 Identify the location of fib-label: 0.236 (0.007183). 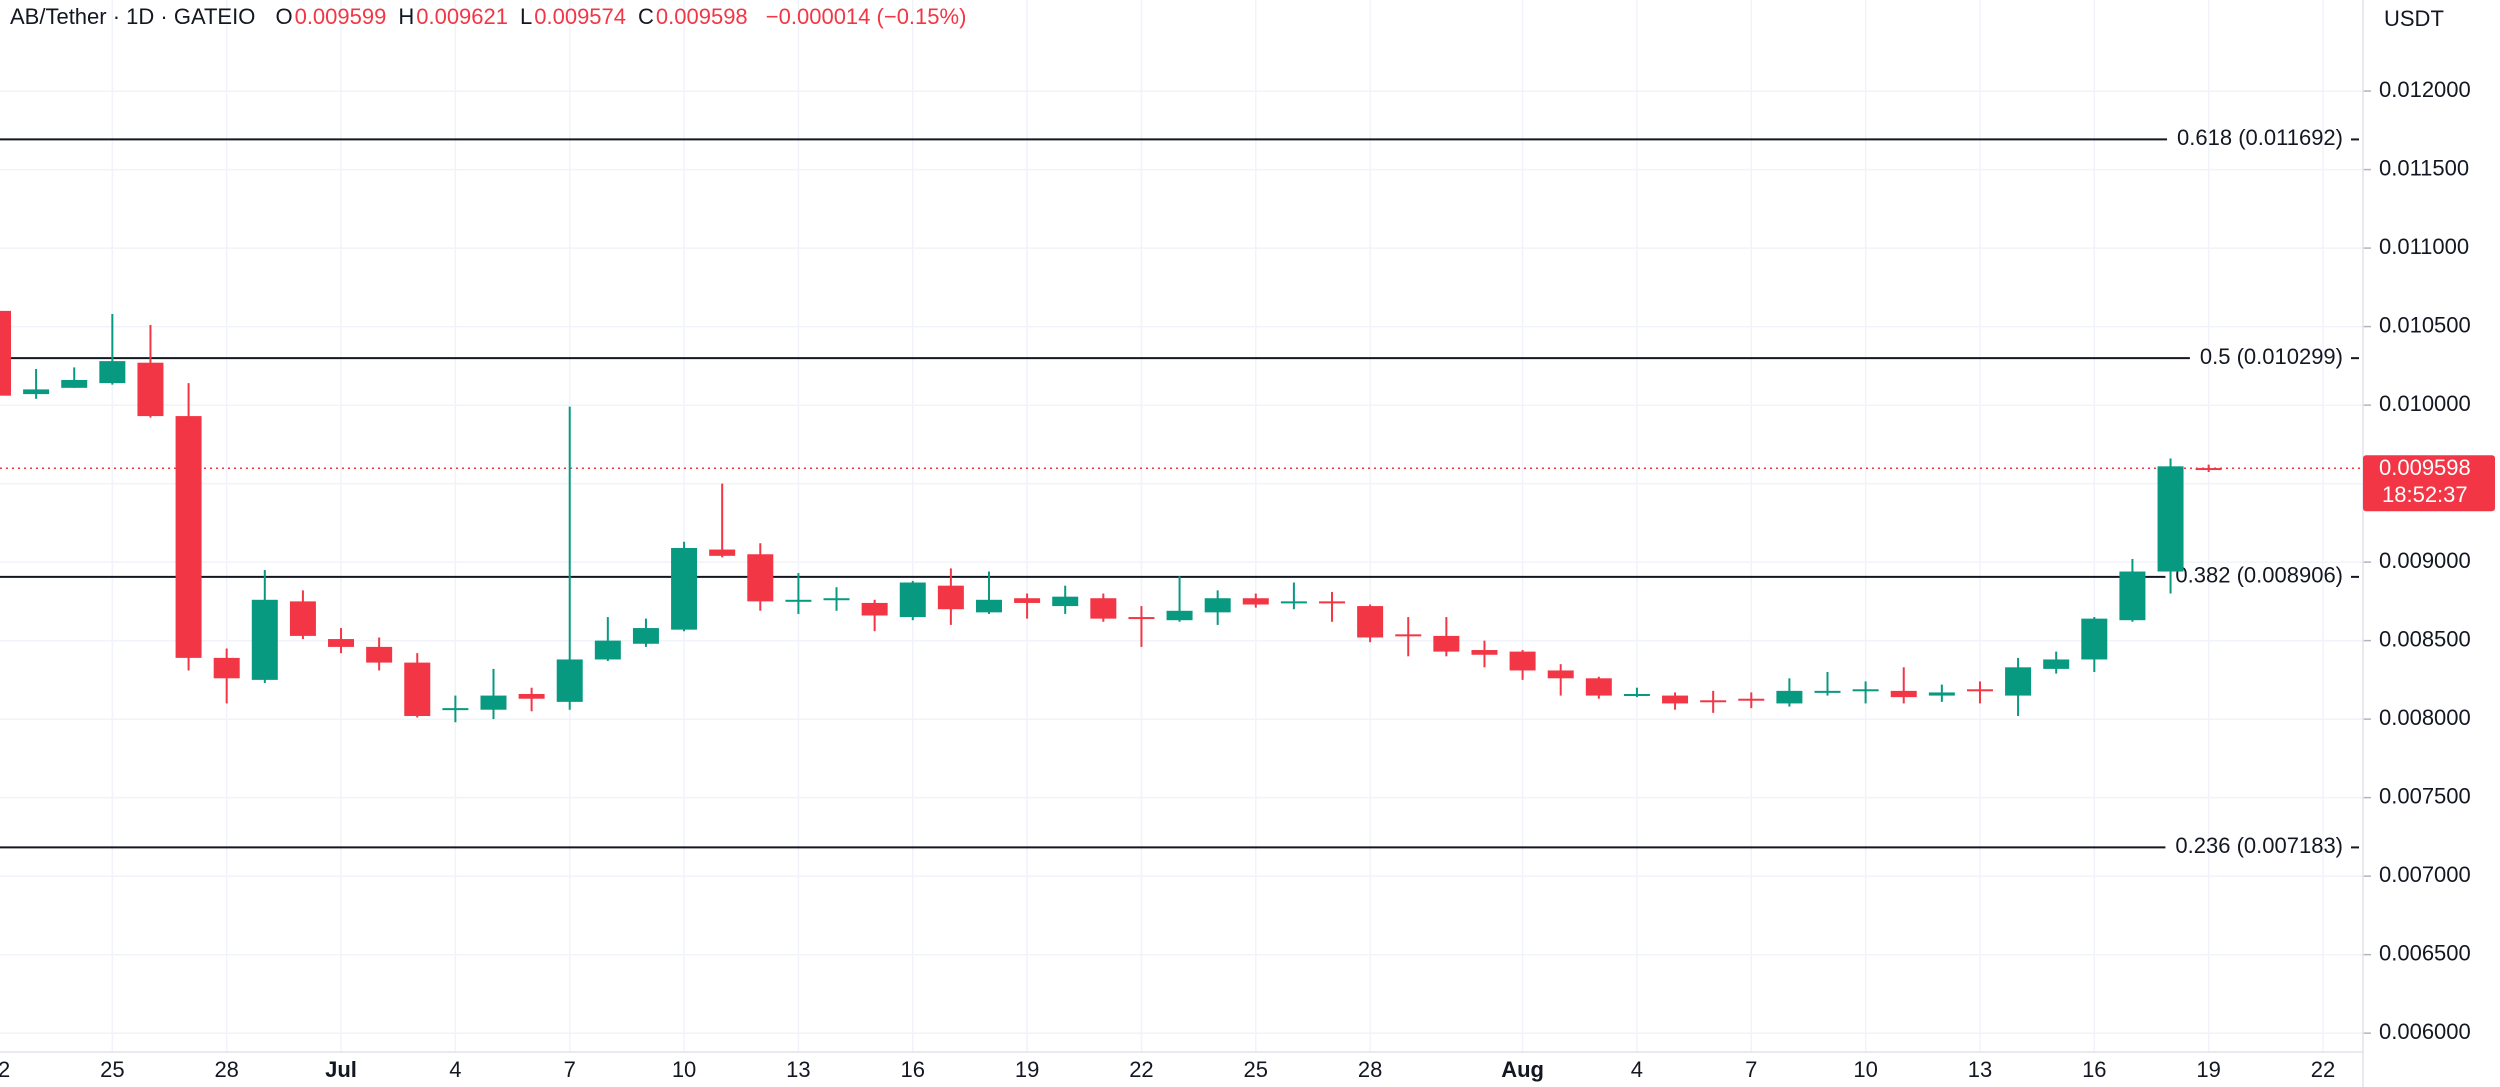
(2259, 845).